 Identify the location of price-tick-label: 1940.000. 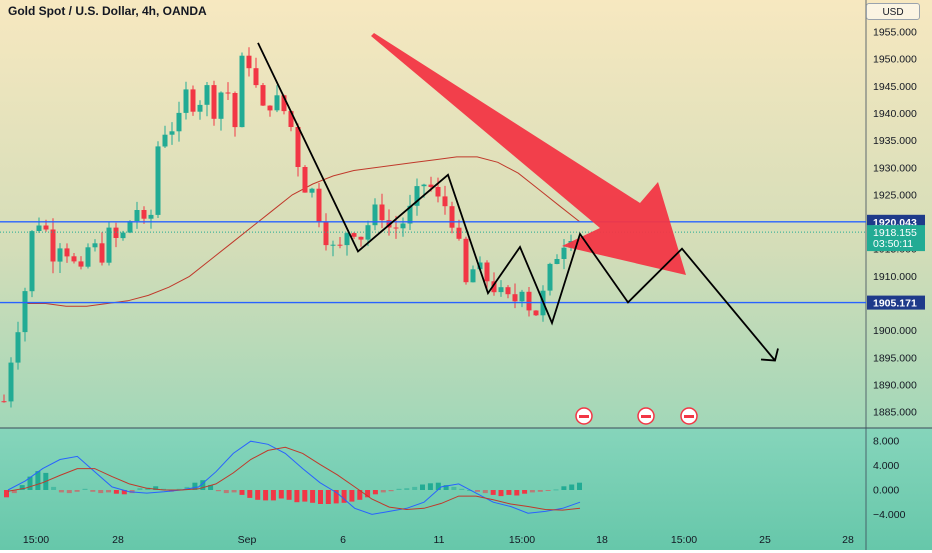
(895, 114).